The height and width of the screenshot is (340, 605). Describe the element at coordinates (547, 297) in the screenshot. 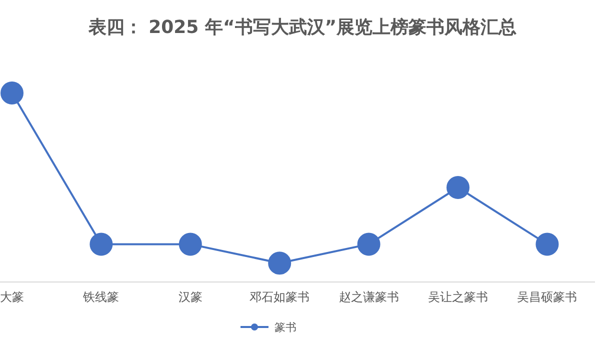

I see `x-tick-label: 吴昌硕篆书` at that location.